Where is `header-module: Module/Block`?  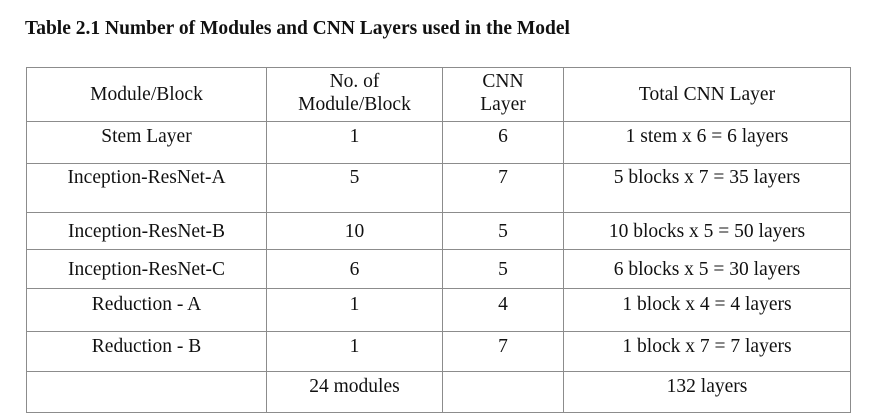 header-module: Module/Block is located at coordinates (146, 94).